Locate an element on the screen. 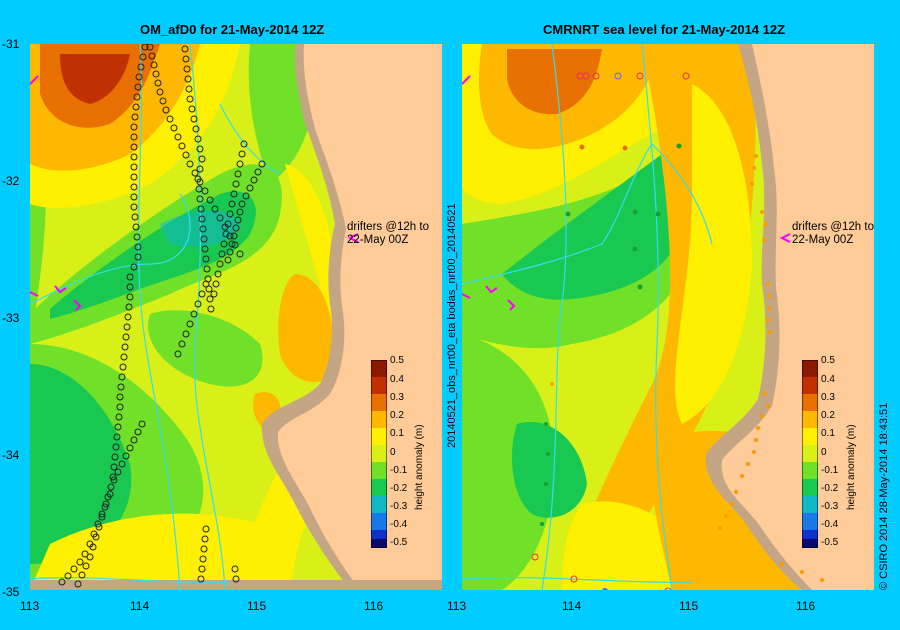 The width and height of the screenshot is (900, 630). left-drifter-label: drifters @12h to 22-May 00Z is located at coordinates (388, 234).